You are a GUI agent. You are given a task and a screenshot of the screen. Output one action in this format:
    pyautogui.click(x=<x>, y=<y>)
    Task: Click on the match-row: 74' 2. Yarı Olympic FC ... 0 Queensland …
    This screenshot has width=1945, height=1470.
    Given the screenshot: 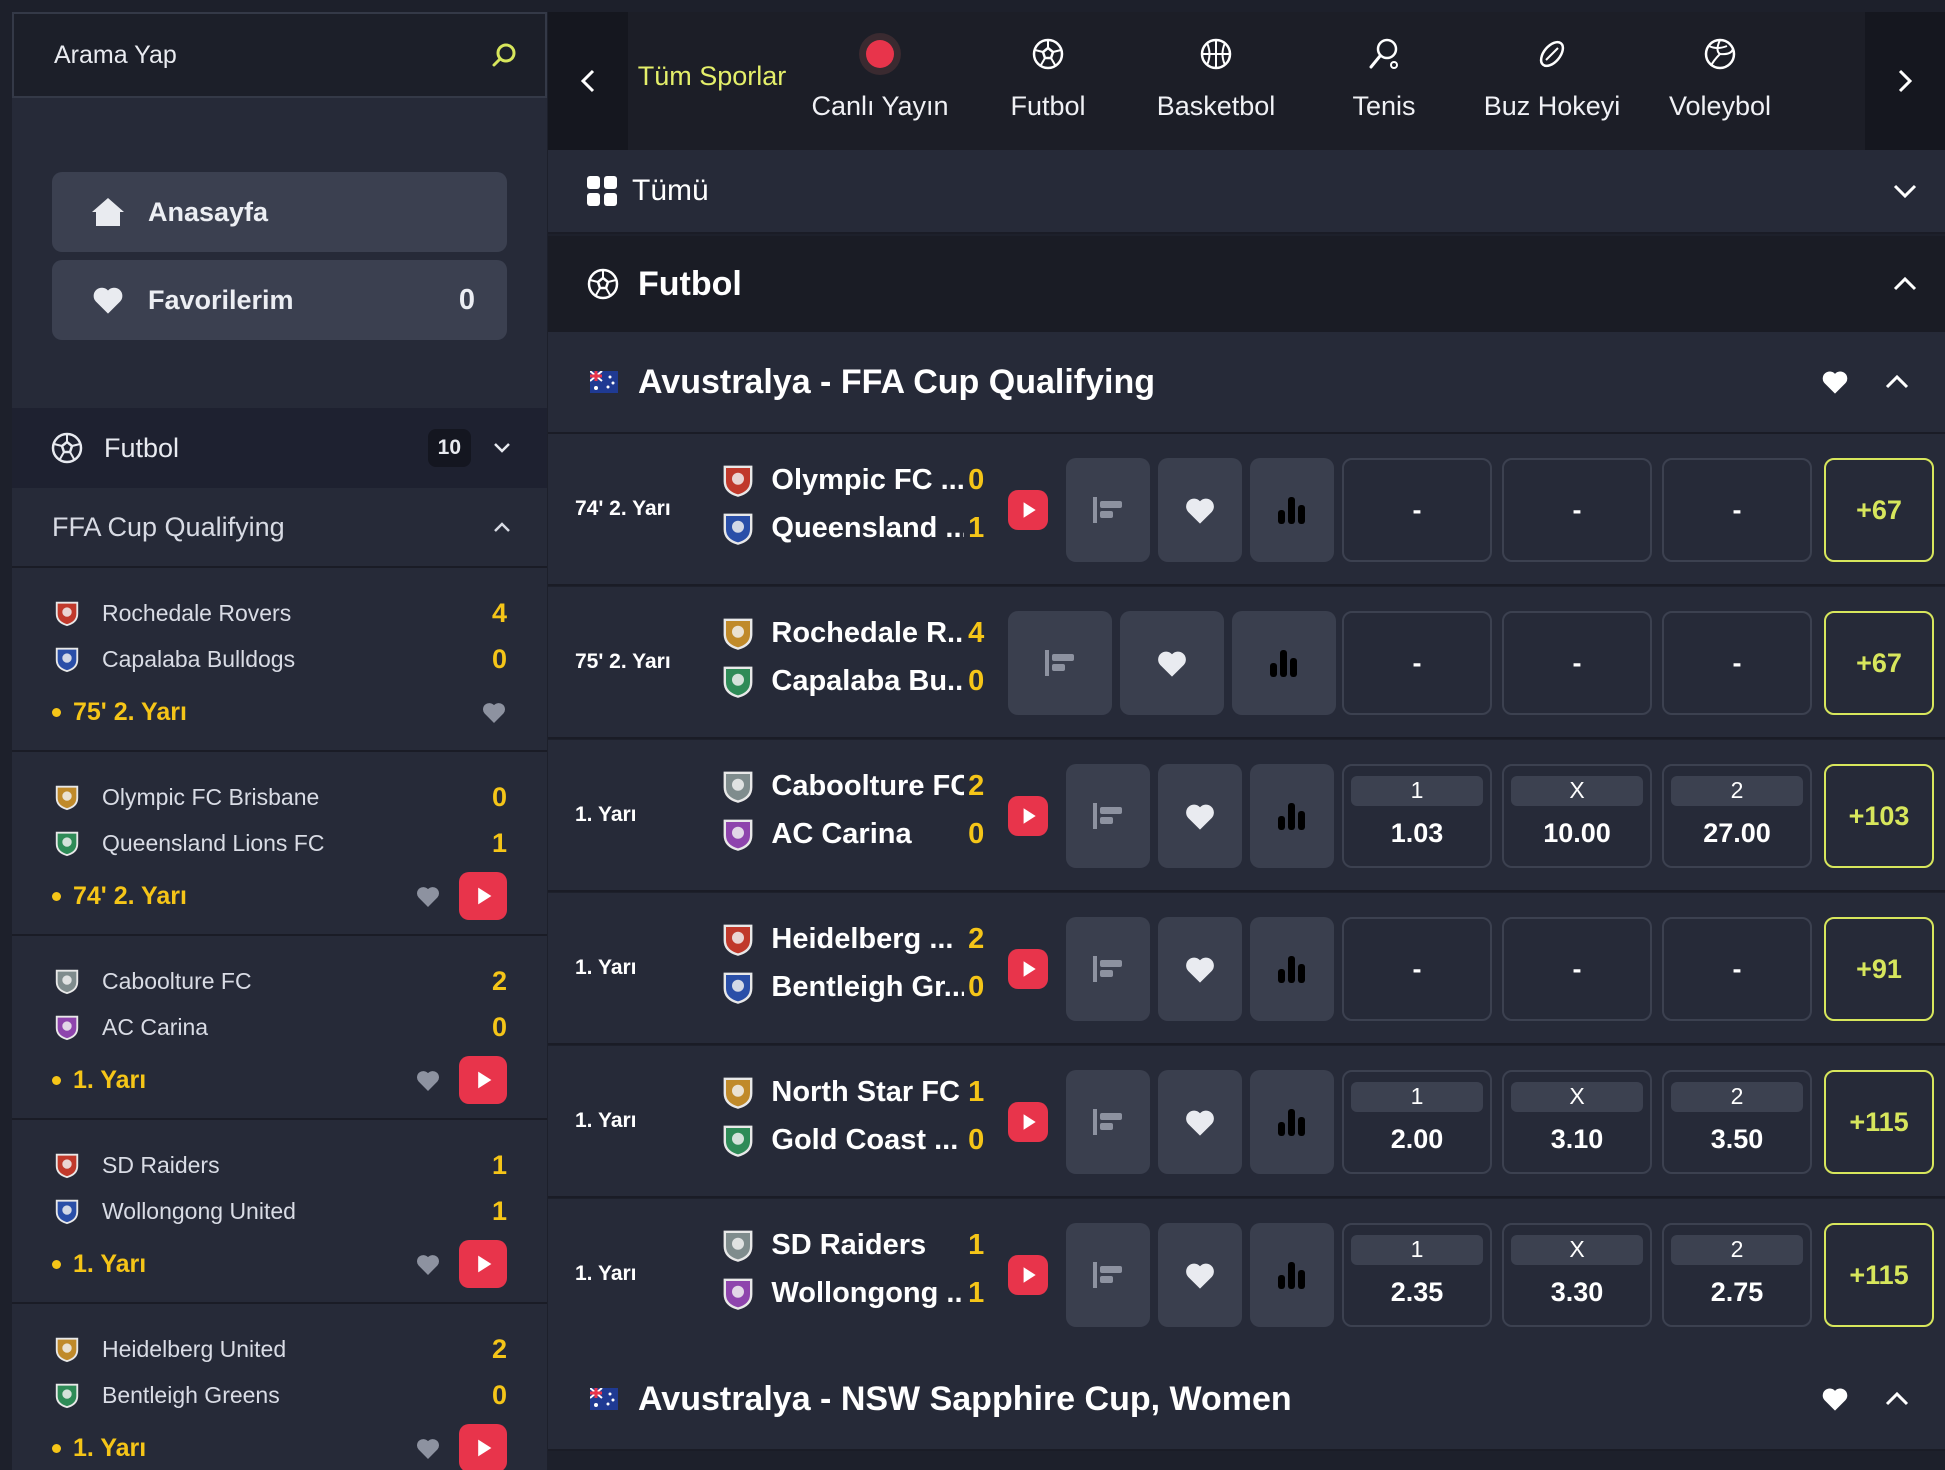 What is the action you would take?
    pyautogui.click(x=1246, y=510)
    